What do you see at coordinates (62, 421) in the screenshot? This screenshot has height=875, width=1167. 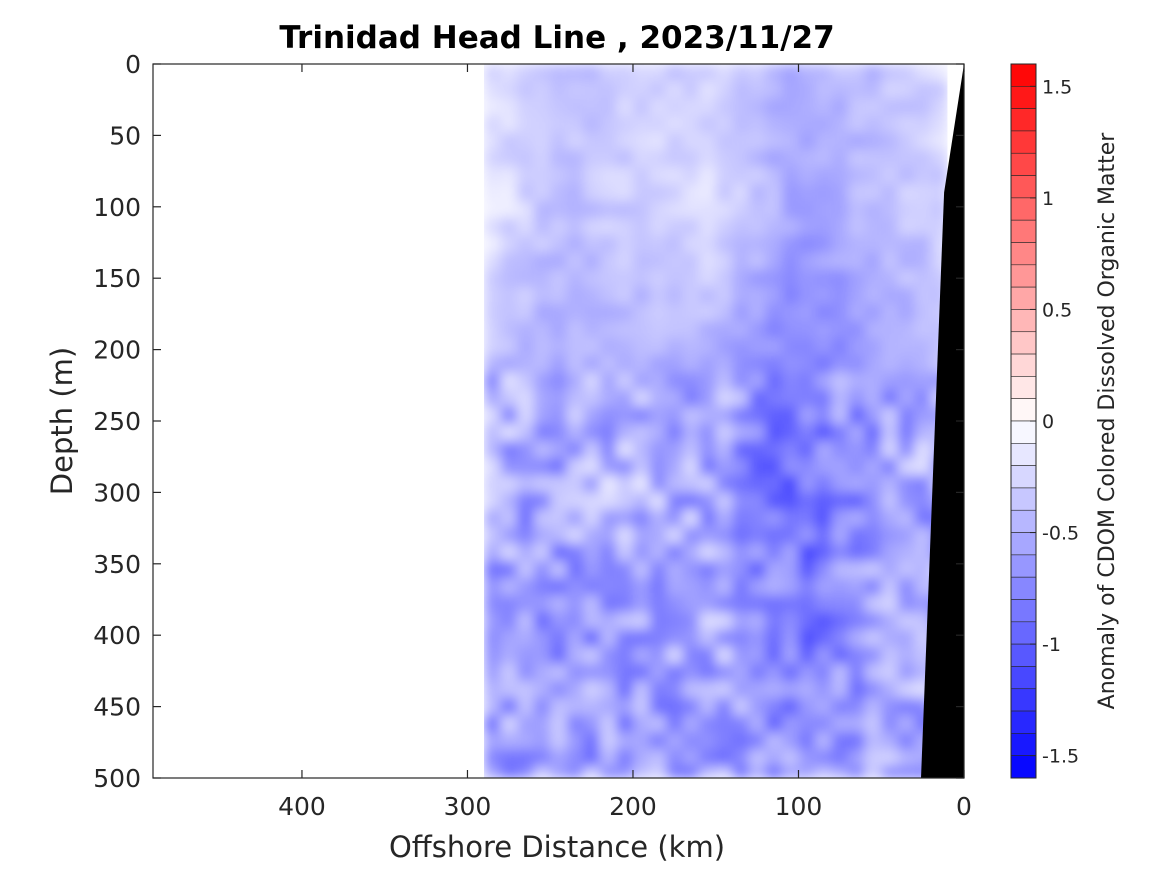 I see `y-axis-label: Depth (m)` at bounding box center [62, 421].